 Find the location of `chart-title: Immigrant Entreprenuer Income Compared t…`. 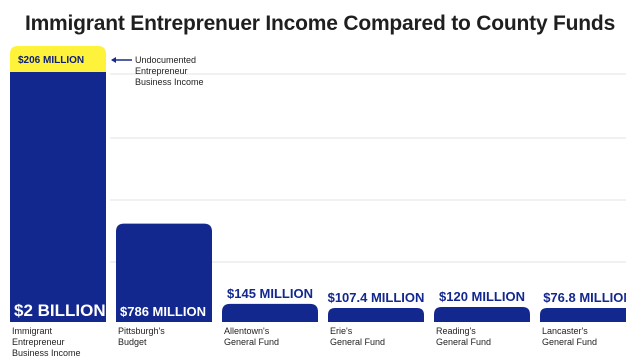

chart-title: Immigrant Entreprenuer Income Compared t… is located at coordinates (320, 23).